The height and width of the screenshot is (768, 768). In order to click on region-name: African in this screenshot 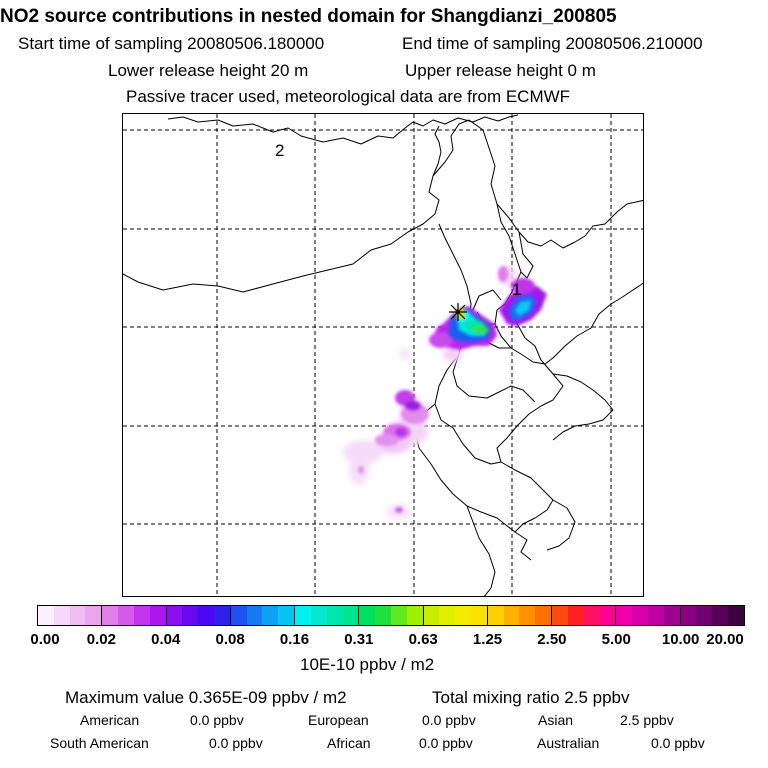, I will do `click(349, 743)`.